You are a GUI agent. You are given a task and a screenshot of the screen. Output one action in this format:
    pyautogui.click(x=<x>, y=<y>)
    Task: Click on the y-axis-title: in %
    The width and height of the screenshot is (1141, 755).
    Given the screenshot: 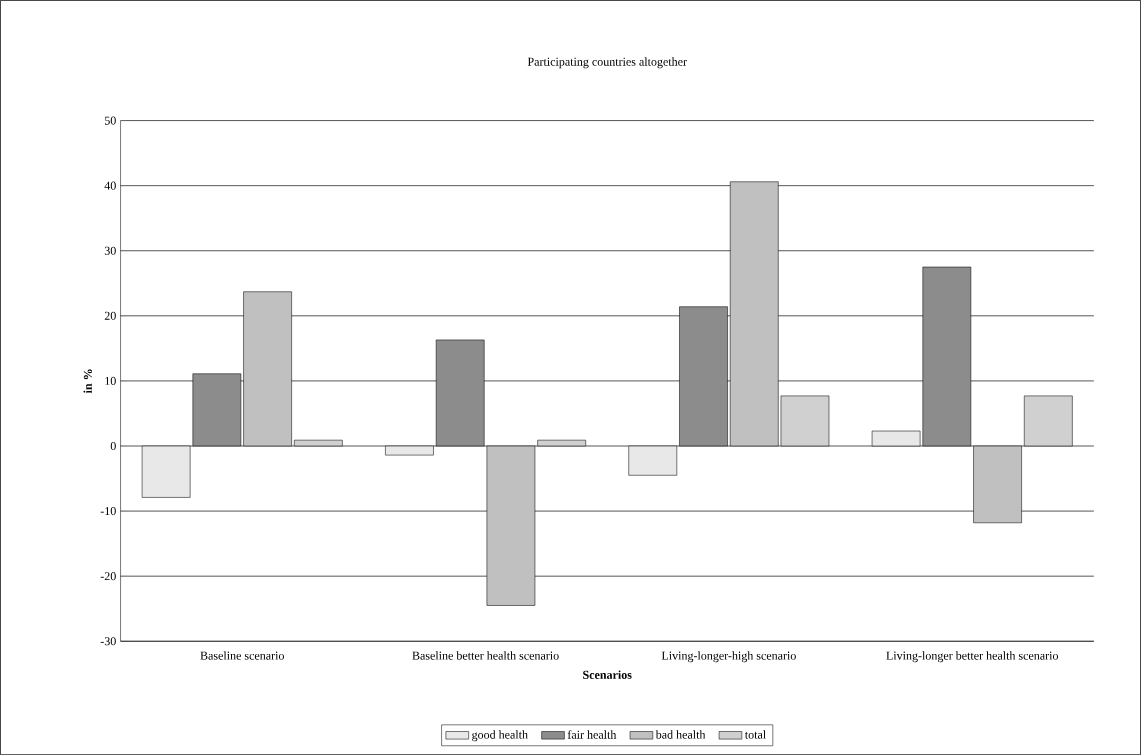 What is the action you would take?
    pyautogui.click(x=88, y=381)
    